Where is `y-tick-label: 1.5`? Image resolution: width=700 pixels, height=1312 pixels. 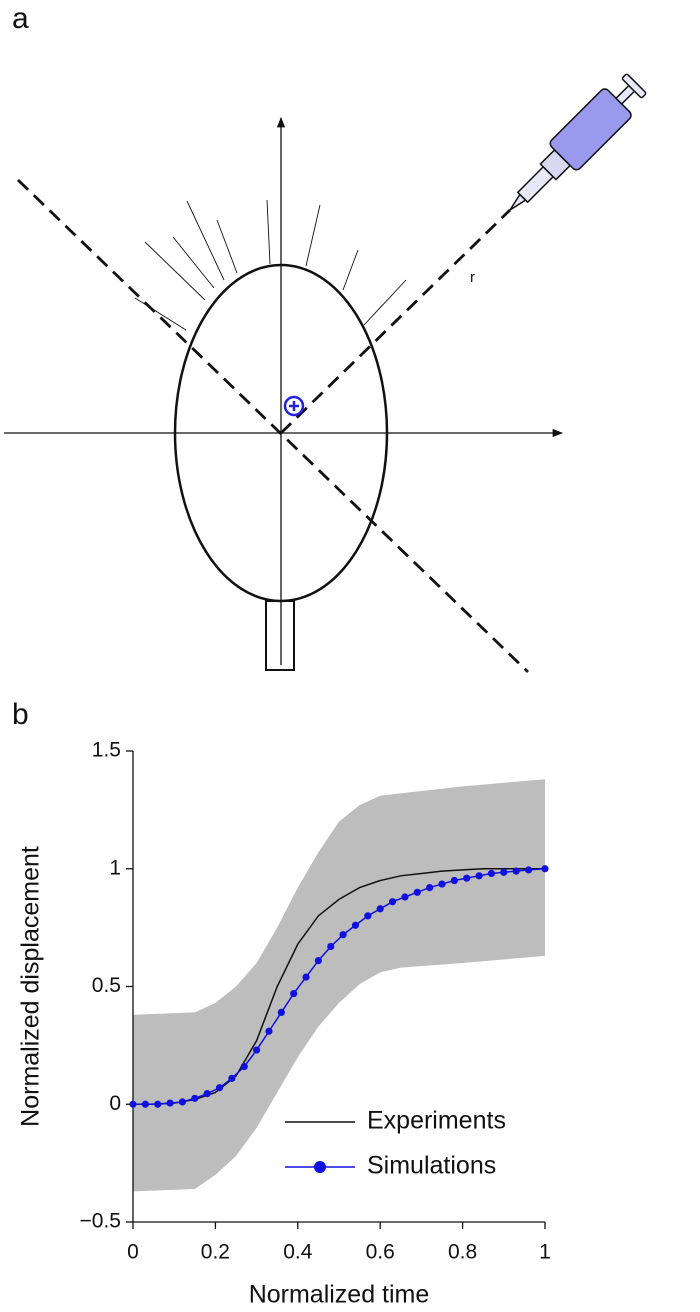 y-tick-label: 1.5 is located at coordinates (106, 750).